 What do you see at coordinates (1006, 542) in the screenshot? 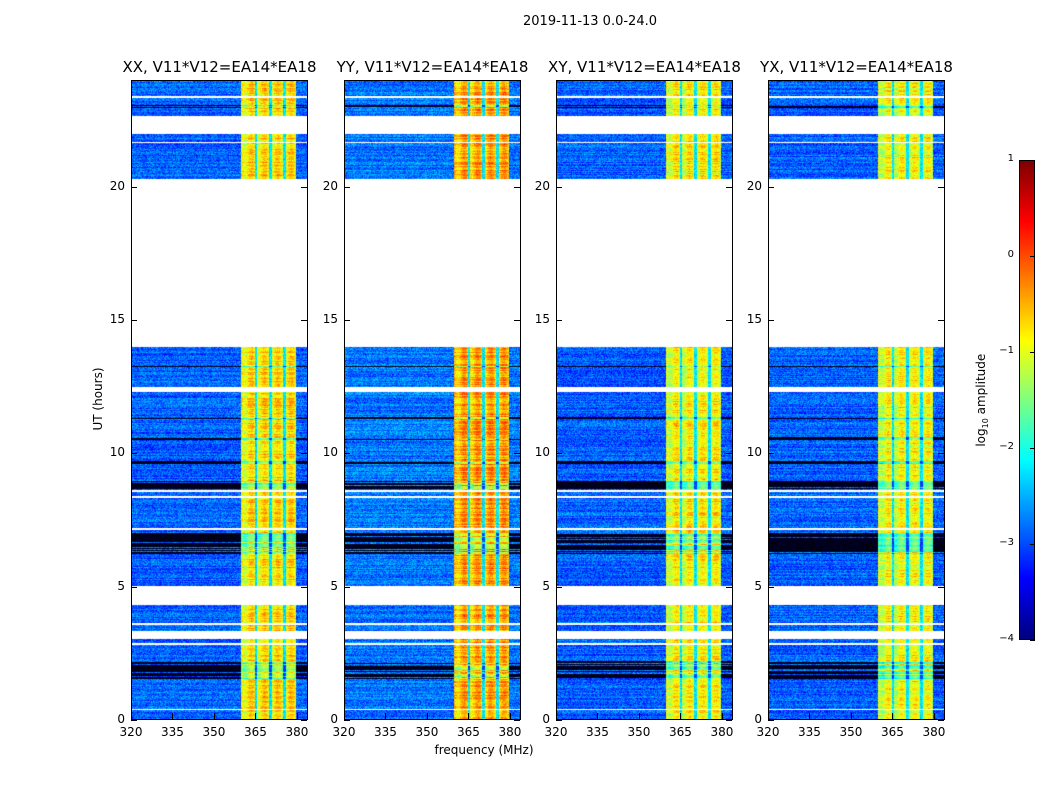
I see `colorbar-tick-label: −3` at bounding box center [1006, 542].